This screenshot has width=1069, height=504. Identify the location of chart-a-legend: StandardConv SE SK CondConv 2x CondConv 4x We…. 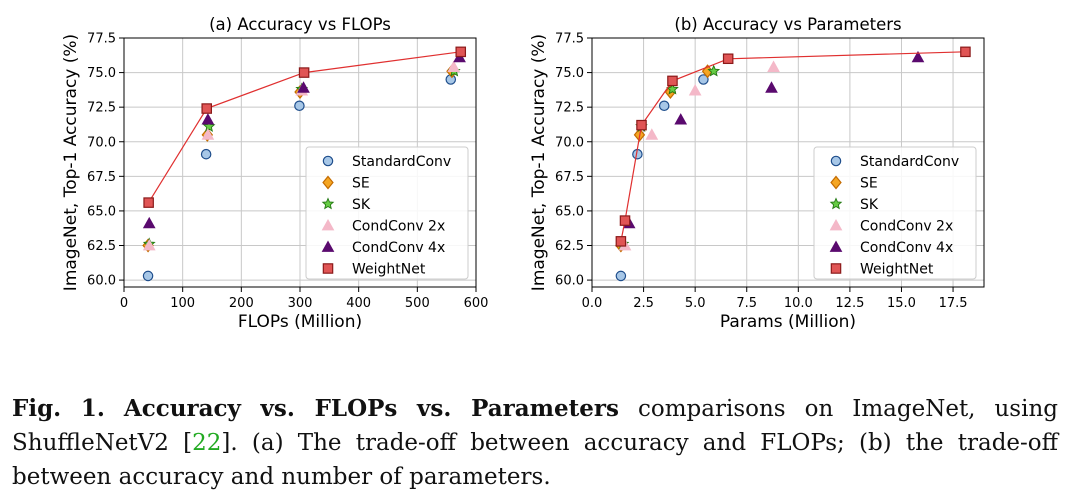
(387, 213).